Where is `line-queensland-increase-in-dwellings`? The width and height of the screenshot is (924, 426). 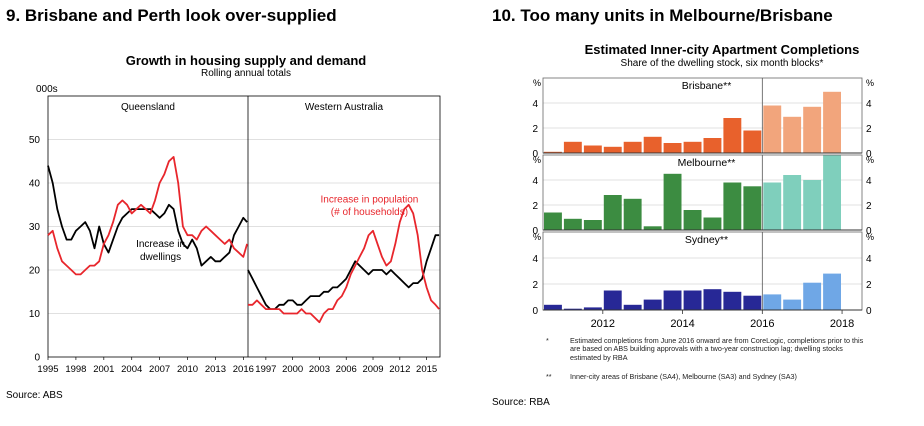 line-queensland-increase-in-dwellings is located at coordinates (147, 216).